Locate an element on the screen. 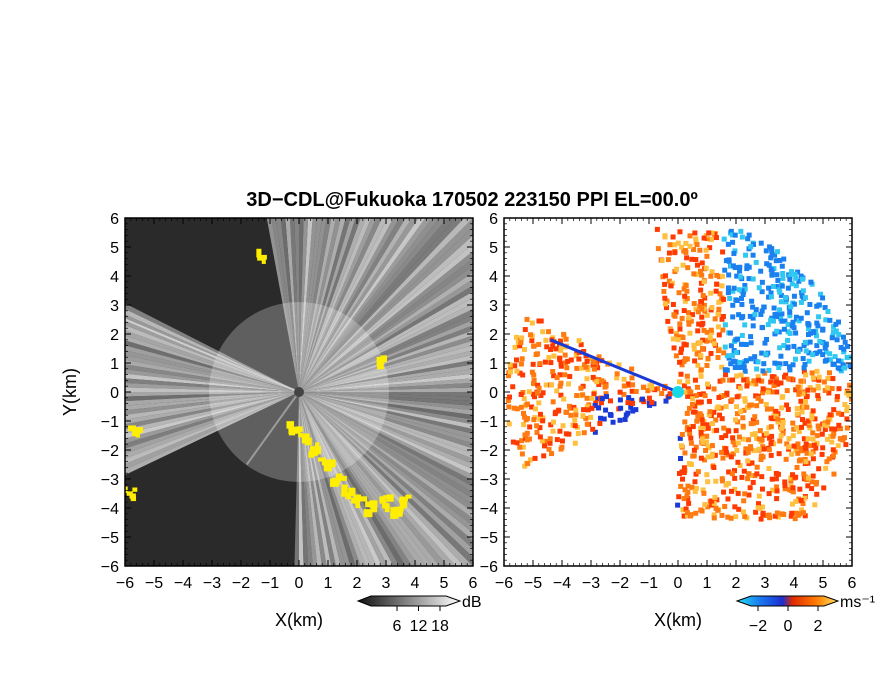 The height and width of the screenshot is (680, 880). x-tick-label: −1 is located at coordinates (270, 583).